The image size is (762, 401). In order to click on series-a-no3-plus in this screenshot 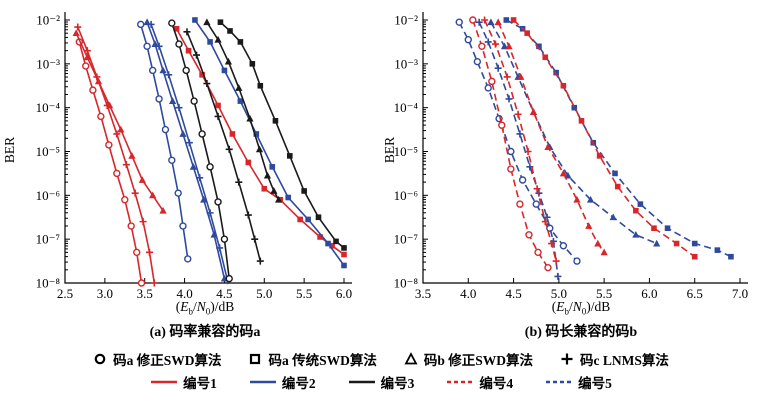, I will do `click(223, 146)`.